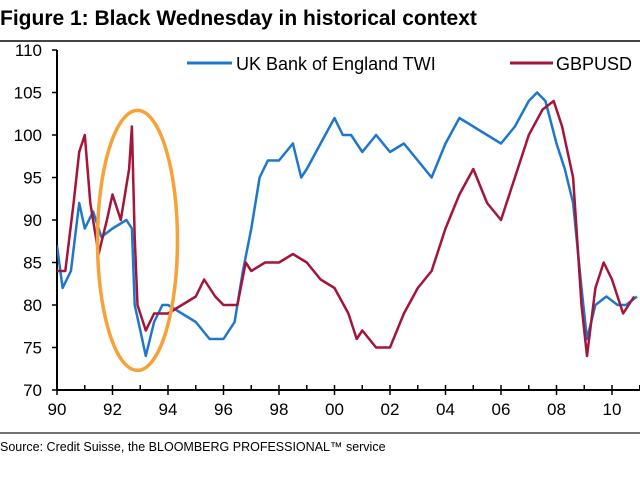 This screenshot has width=640, height=480. Describe the element at coordinates (28, 93) in the screenshot. I see `y-tick-label: 105` at that location.